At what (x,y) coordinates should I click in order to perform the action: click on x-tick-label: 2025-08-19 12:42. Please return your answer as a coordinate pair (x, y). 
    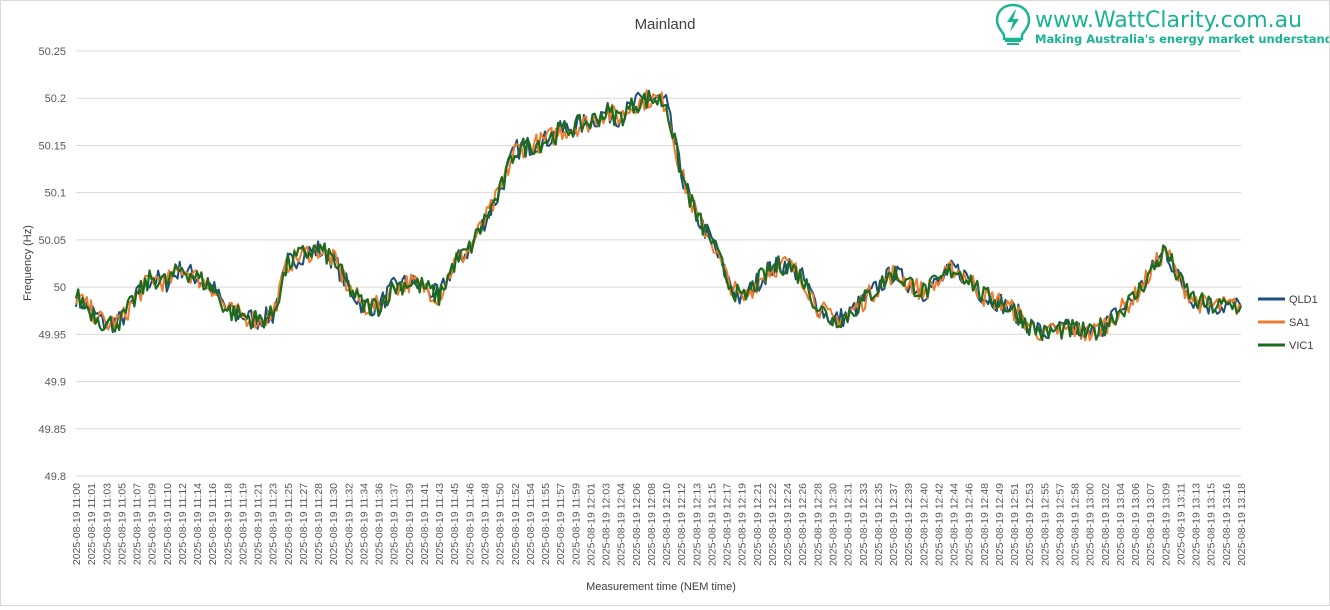
    Looking at the image, I should click on (939, 524).